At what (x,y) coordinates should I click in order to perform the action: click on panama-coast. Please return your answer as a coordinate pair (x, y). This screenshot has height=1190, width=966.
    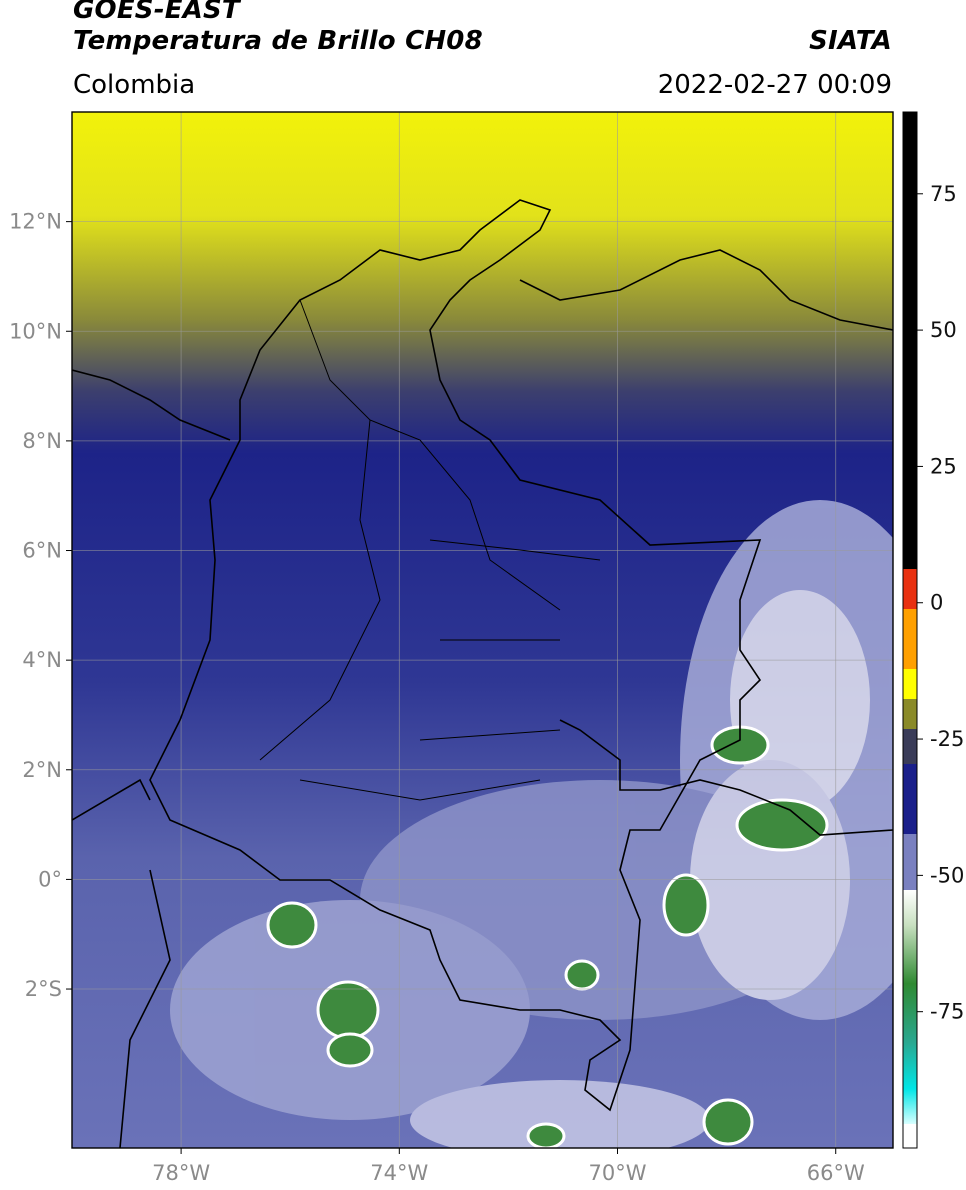
    Looking at the image, I should click on (151, 405).